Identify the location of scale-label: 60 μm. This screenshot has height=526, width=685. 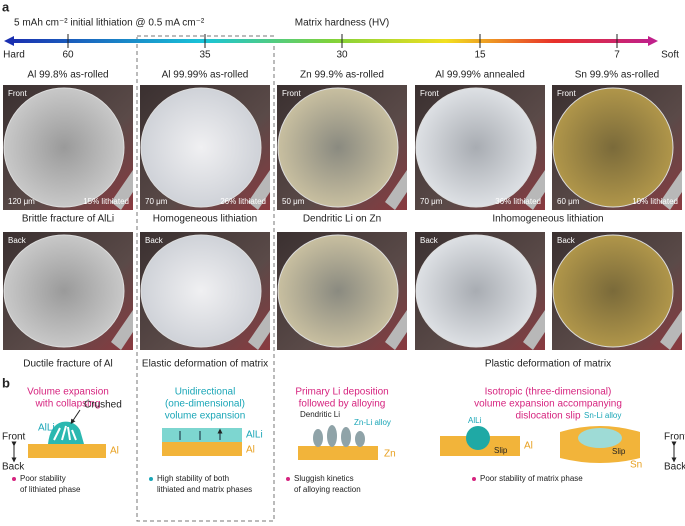
(568, 201).